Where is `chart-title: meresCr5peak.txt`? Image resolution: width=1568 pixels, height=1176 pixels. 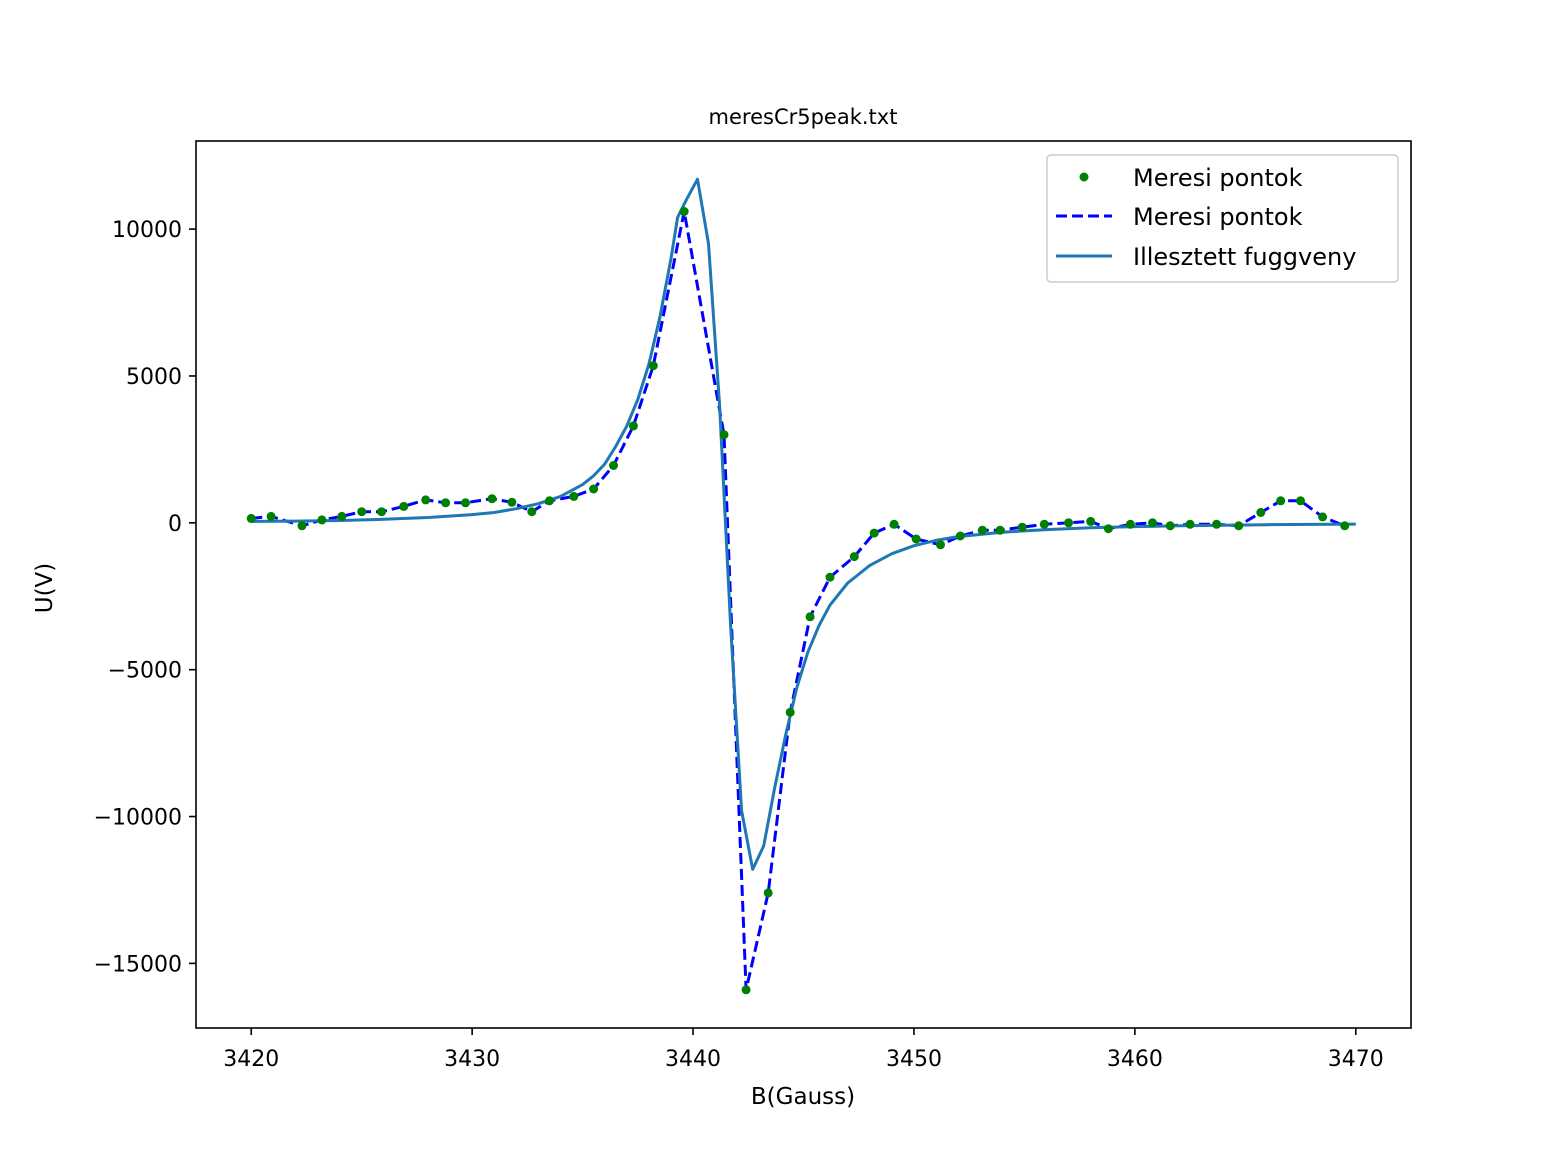
chart-title: meresCr5peak.txt is located at coordinates (803, 117).